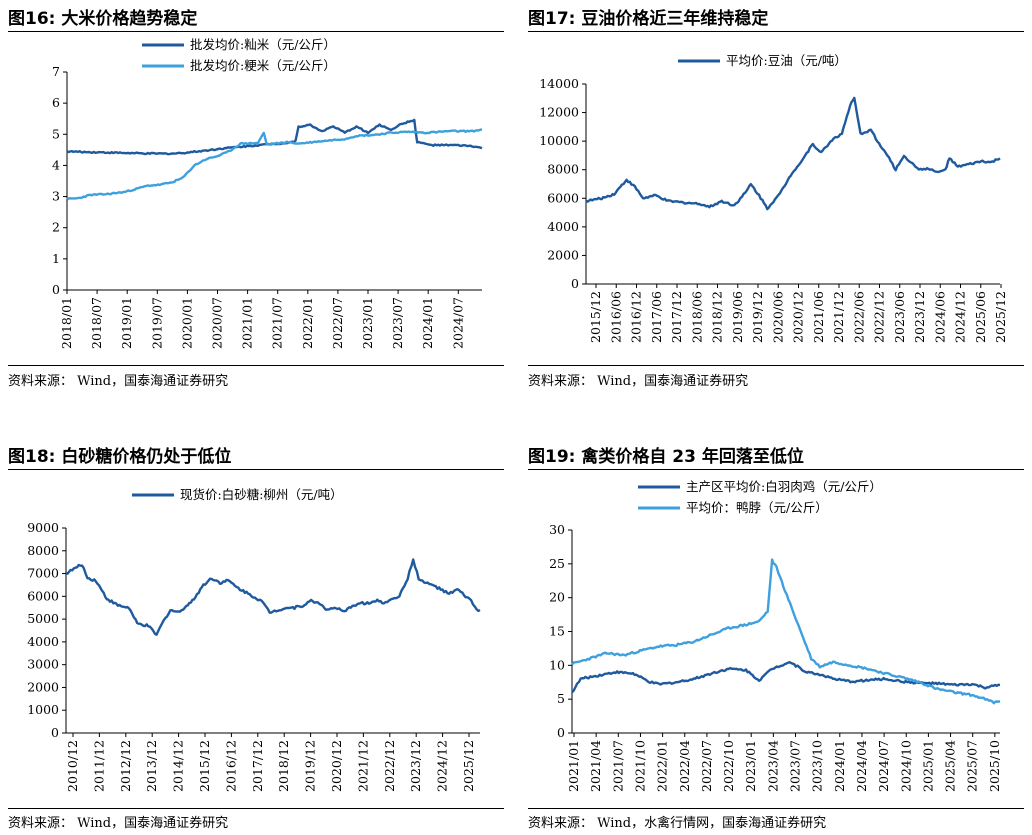 Image resolution: width=1032 pixels, height=835 pixels. Describe the element at coordinates (442, 766) in the screenshot. I see `x-tick-label: 2024/12` at that location.